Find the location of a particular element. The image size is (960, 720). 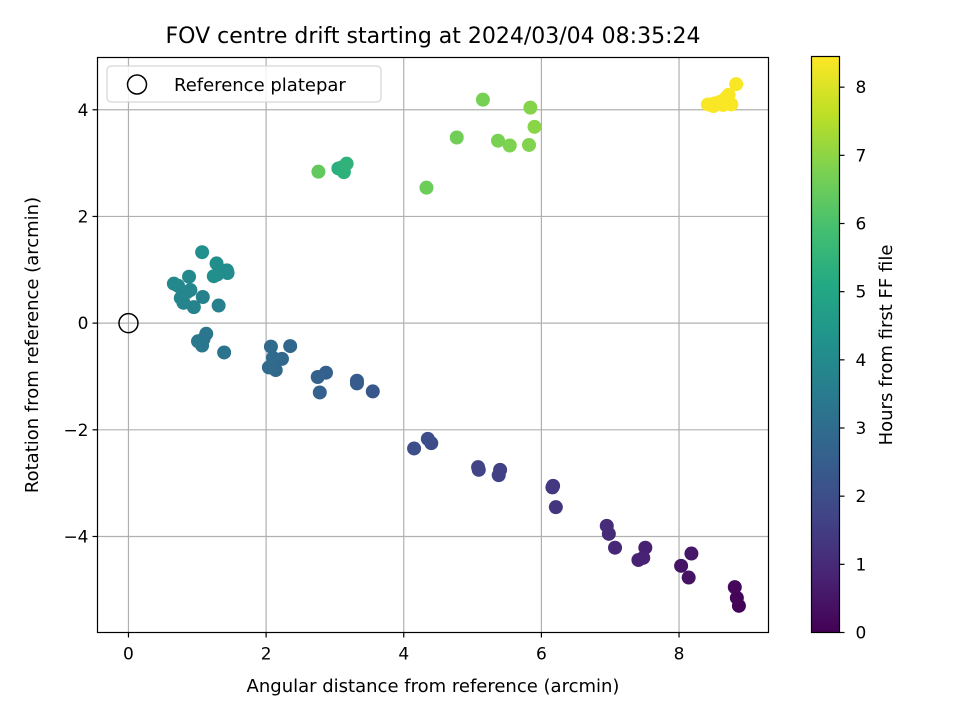

legend: Reference platepar is located at coordinates (244, 84).